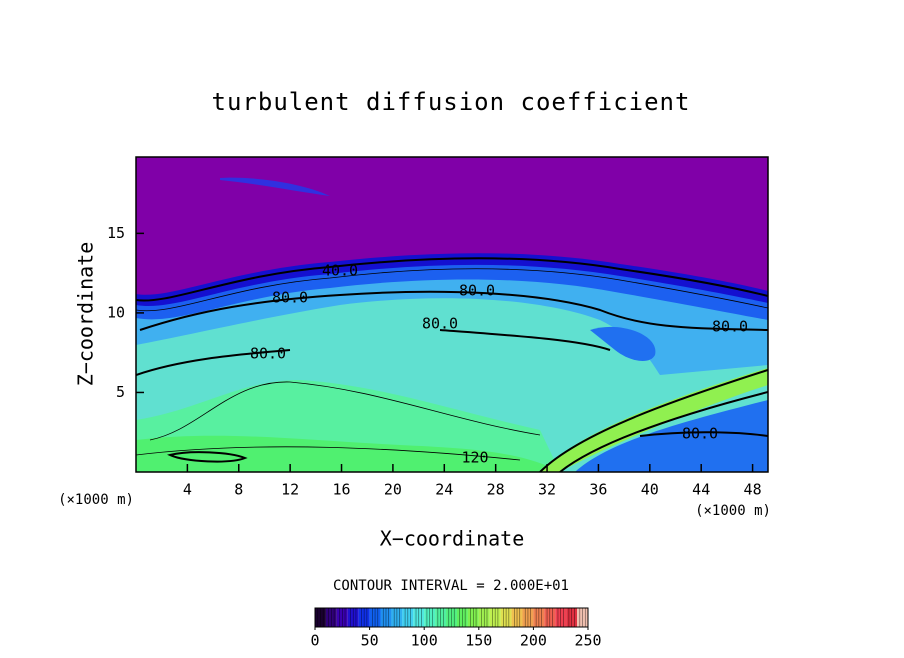 This screenshot has width=904, height=658. What do you see at coordinates (451, 586) in the screenshot?
I see `contour-interval: CONTOUR INTERVAL = 2.000E+01` at bounding box center [451, 586].